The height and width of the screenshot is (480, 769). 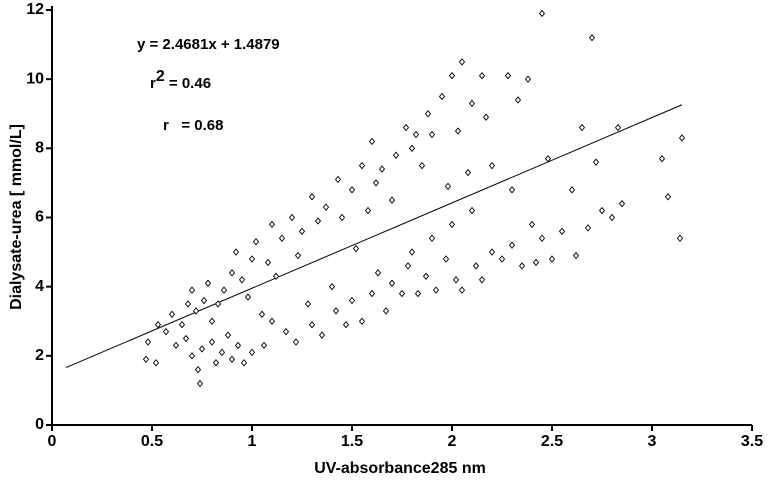 What do you see at coordinates (208, 44) in the screenshot?
I see `equation: y = 2.4681x + 1.4879` at bounding box center [208, 44].